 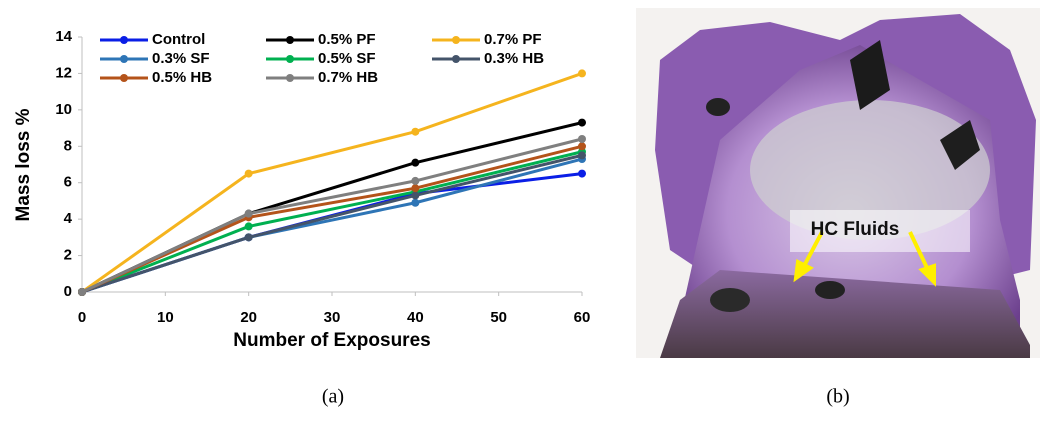 I want to click on y-tick-label: 0, so click(x=68, y=291).